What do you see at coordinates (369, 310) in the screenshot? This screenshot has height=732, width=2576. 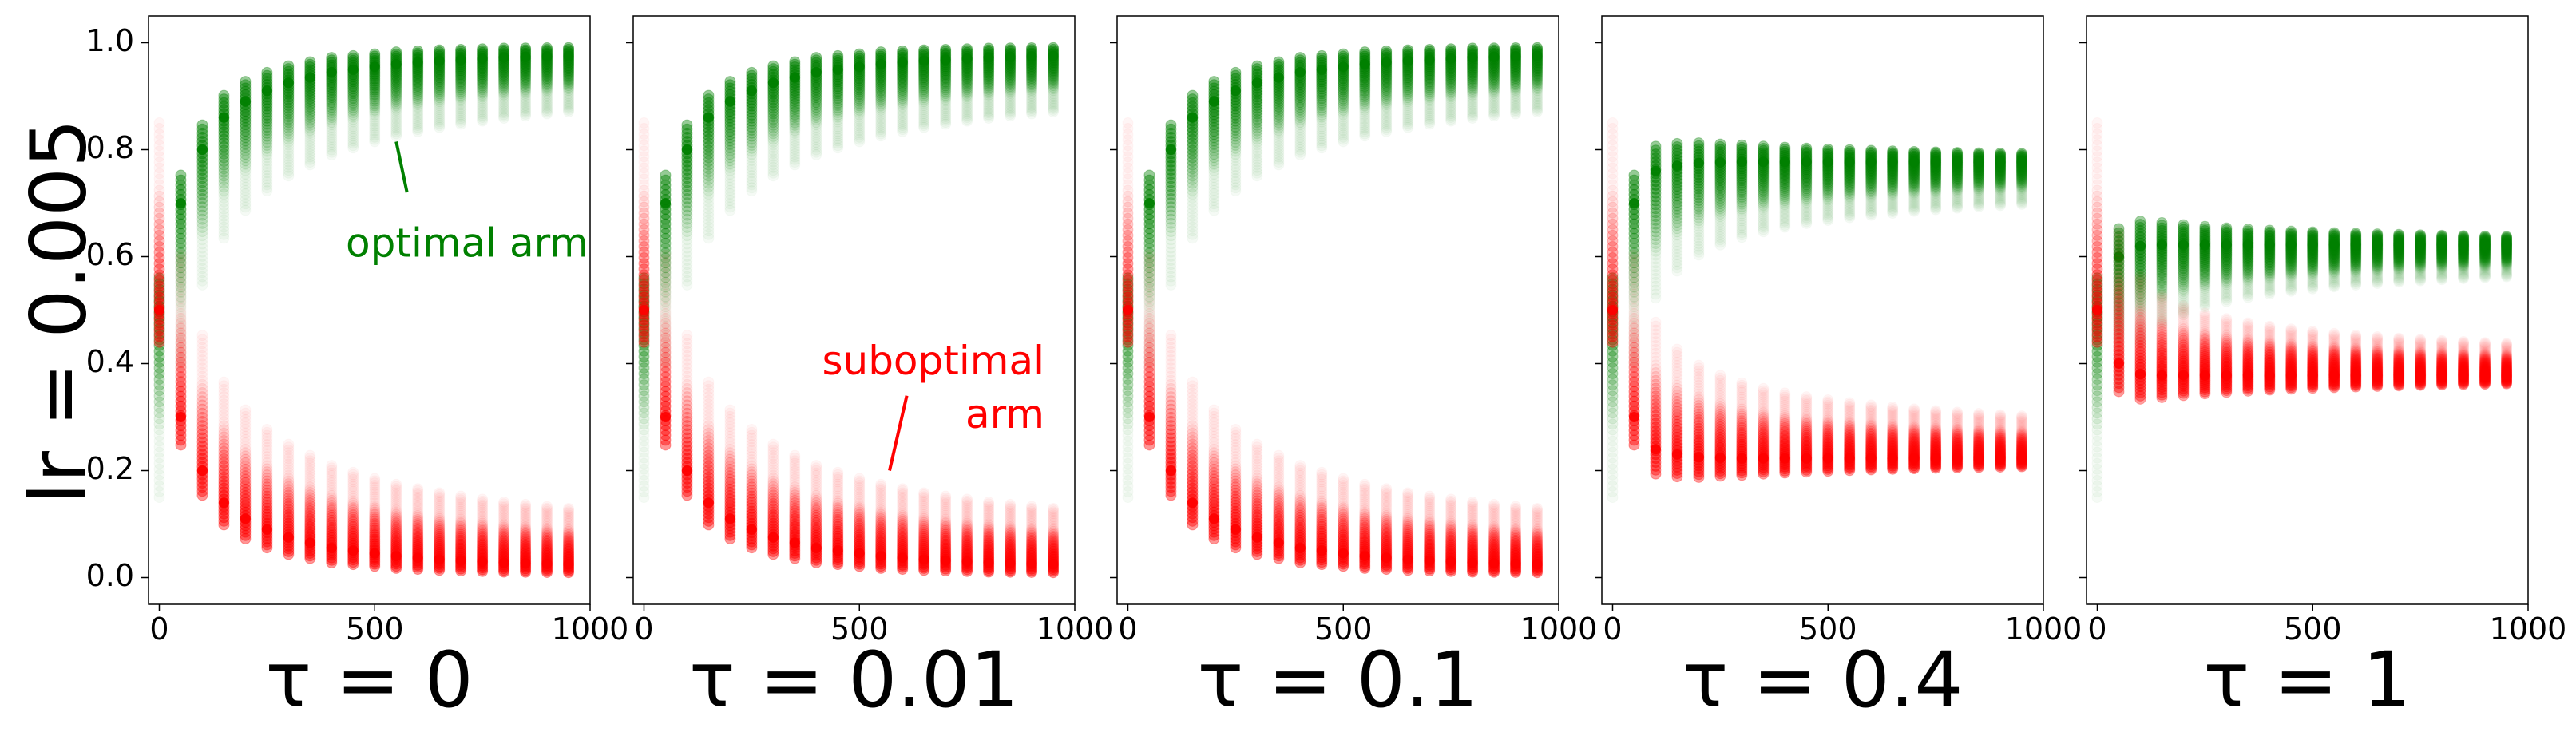 I see `plot-frame` at bounding box center [369, 310].